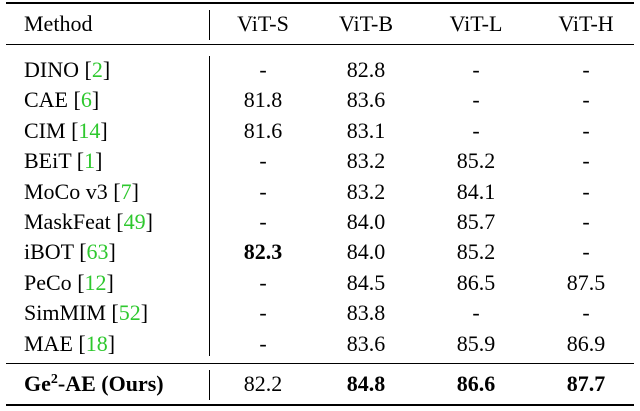 The height and width of the screenshot is (411, 640). I want to click on method-label: BEiT, so click(48, 161).